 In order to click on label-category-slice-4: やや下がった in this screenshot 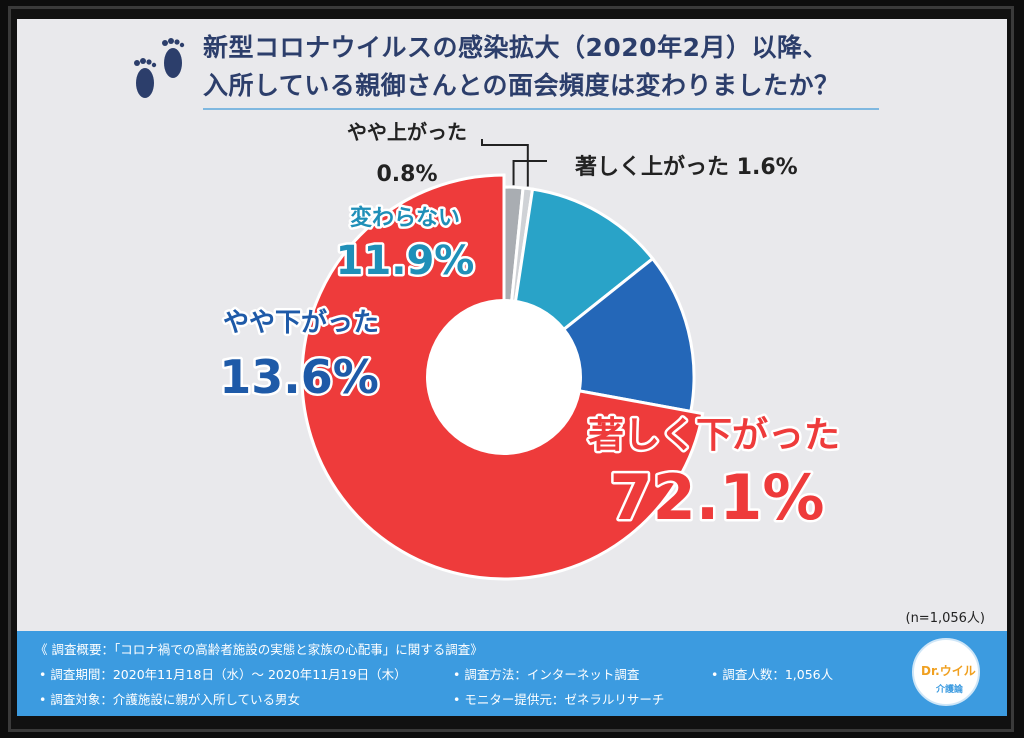, I will do `click(301, 322)`.